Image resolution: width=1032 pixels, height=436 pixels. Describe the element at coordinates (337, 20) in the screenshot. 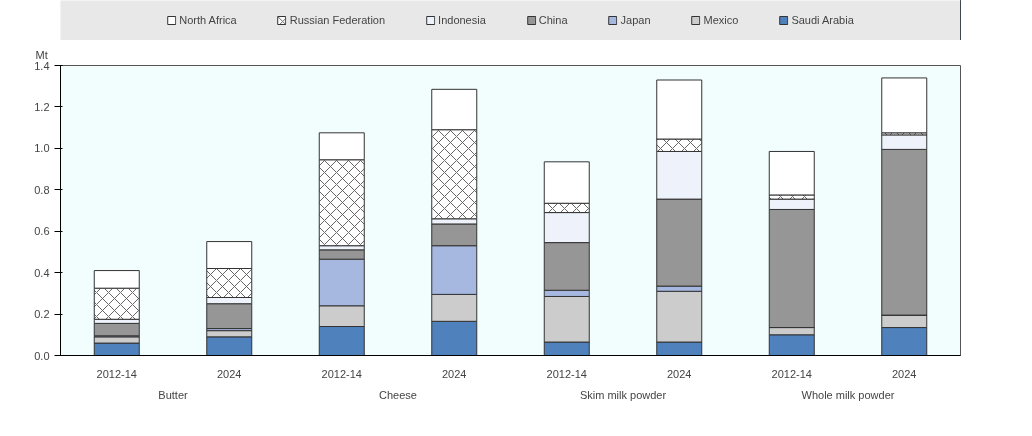

I see `legend-label: Russian Federation` at that location.